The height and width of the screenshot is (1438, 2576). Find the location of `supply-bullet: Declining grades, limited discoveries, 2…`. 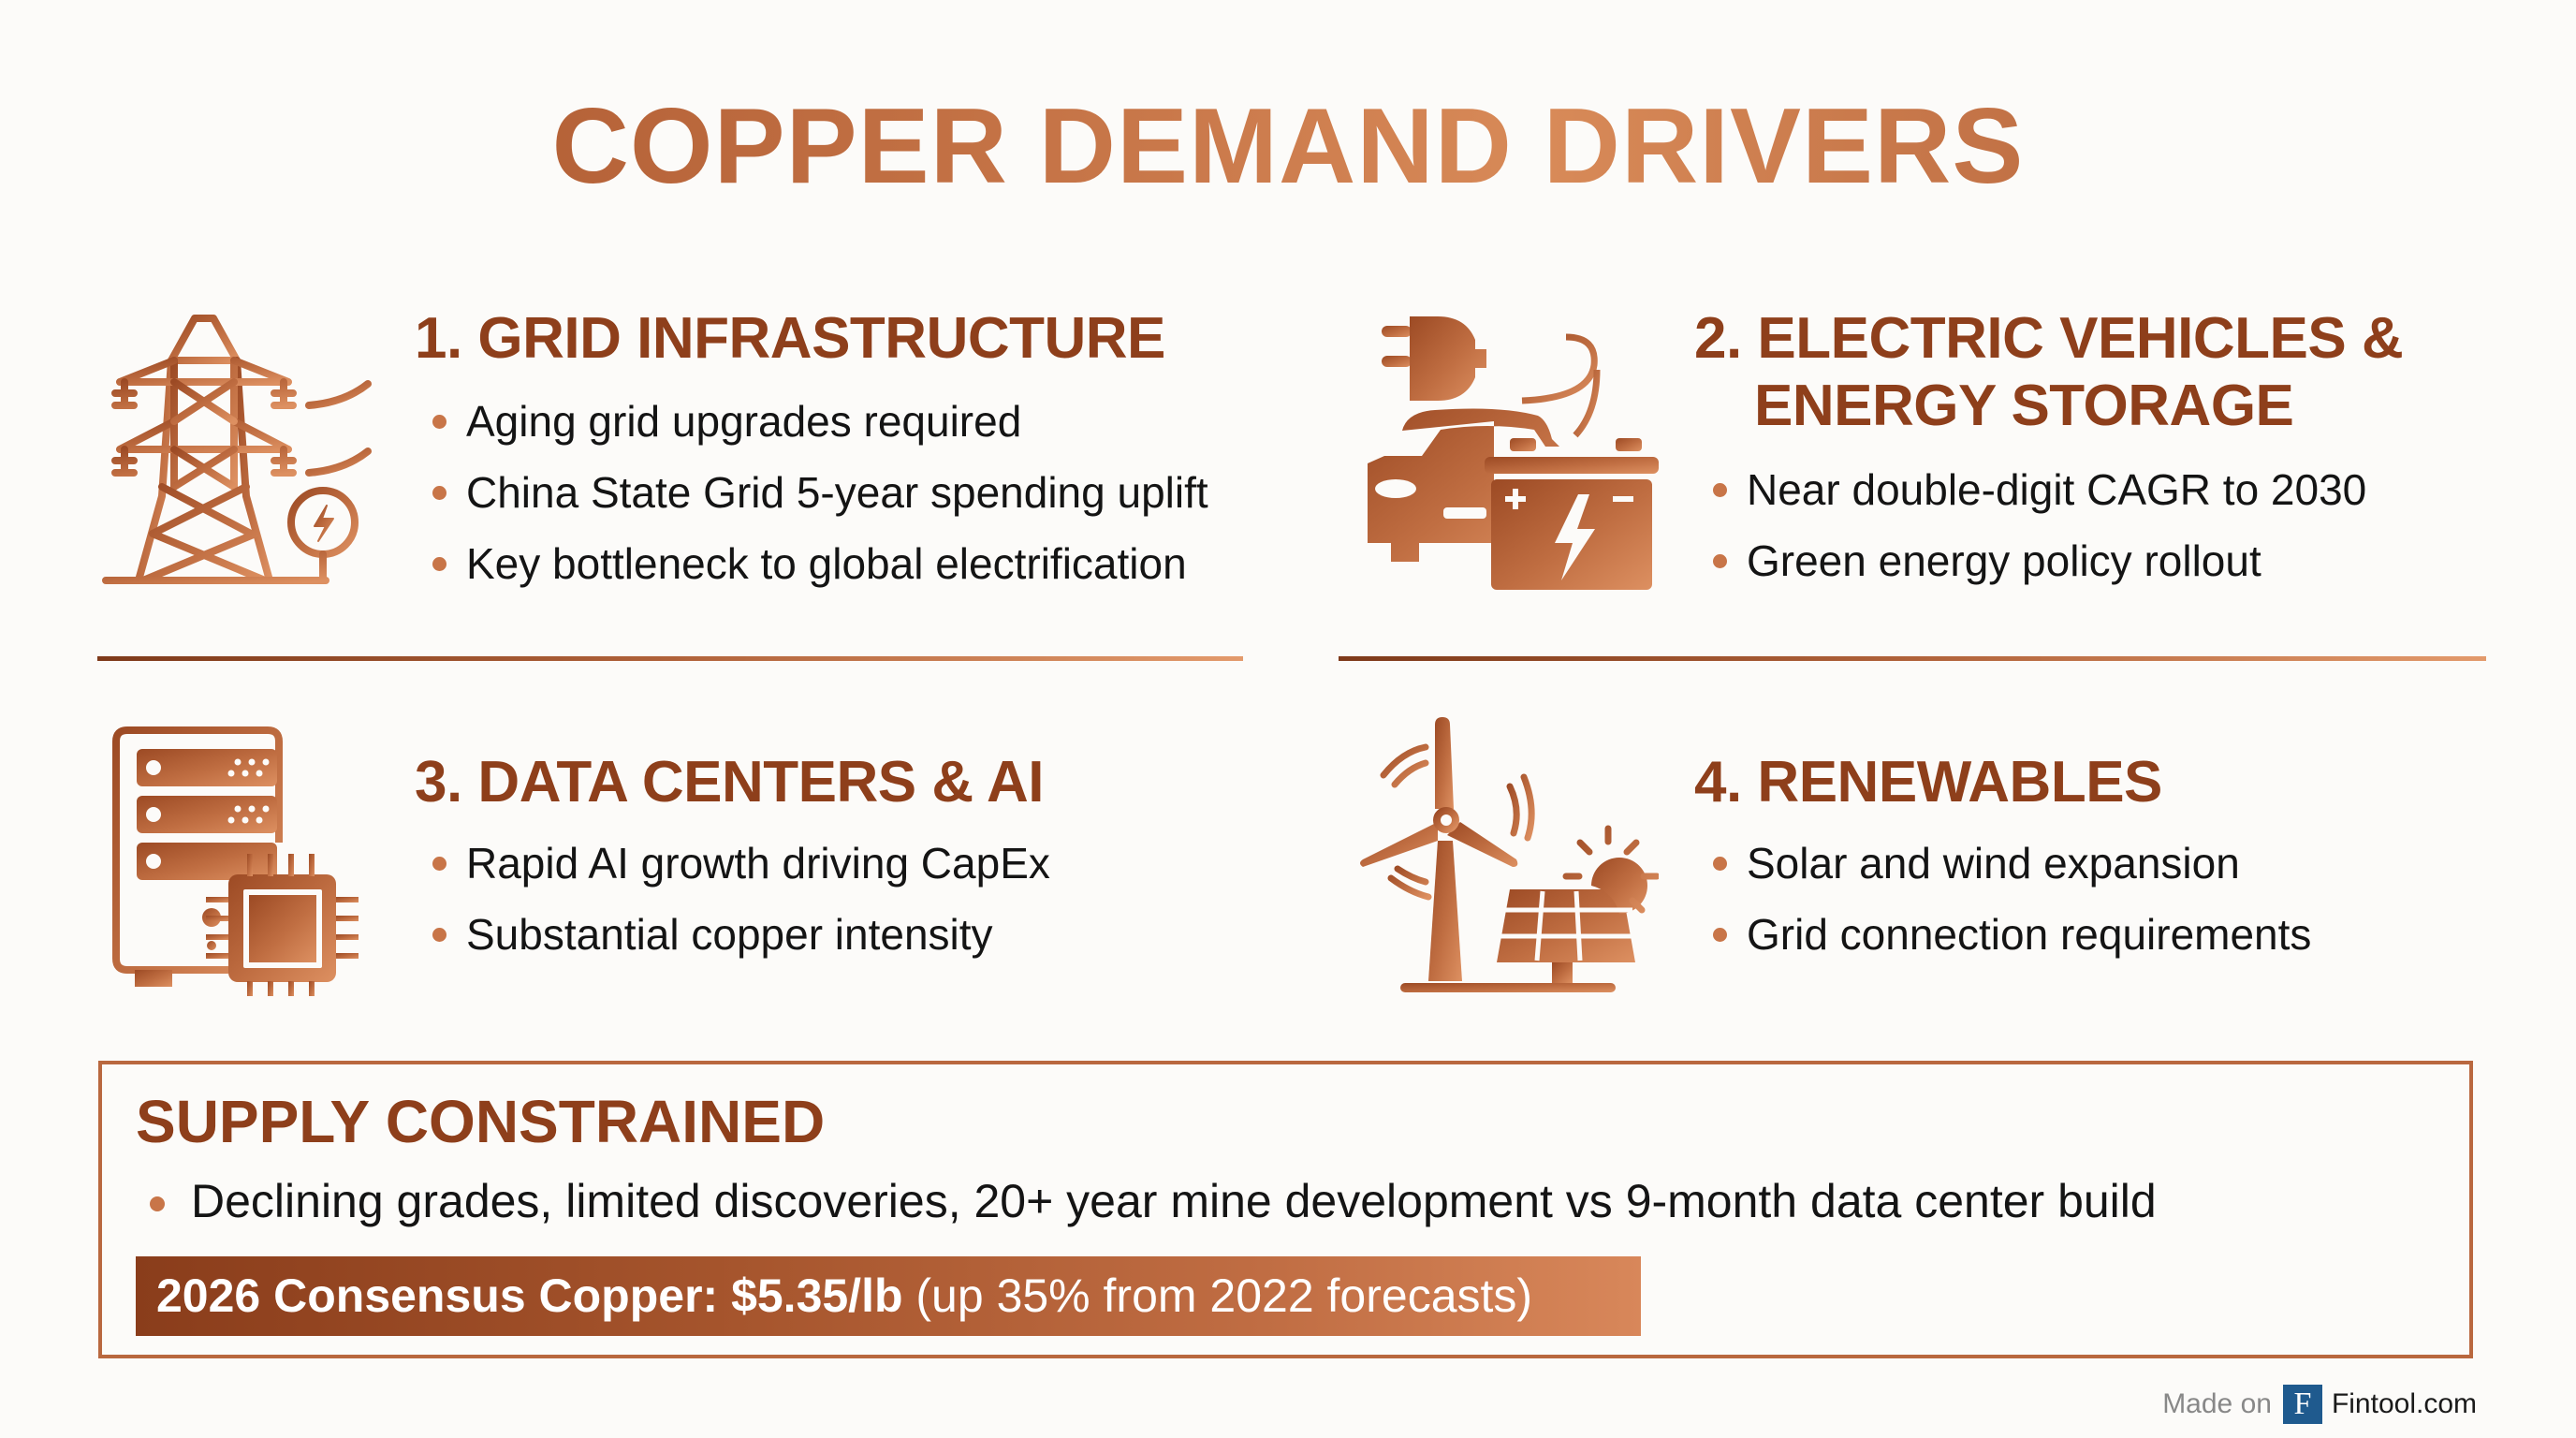

supply-bullet: Declining grades, limited discoveries, 2… is located at coordinates (1153, 1201).